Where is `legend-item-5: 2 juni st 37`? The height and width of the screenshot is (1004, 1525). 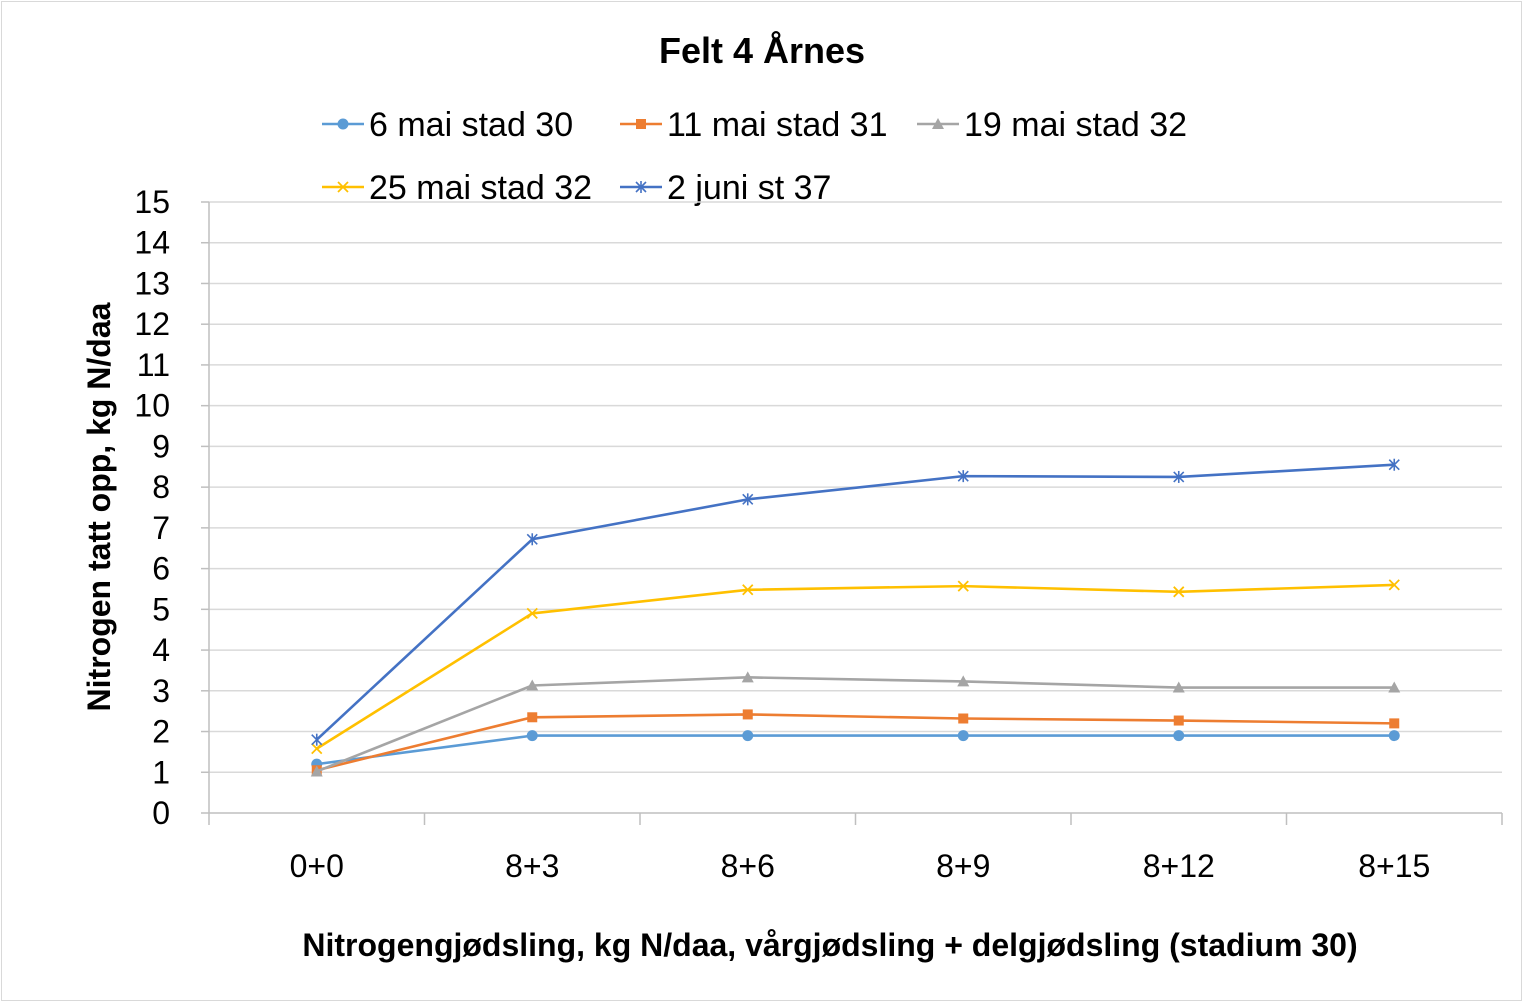
legend-item-5: 2 juni st 37 is located at coordinates (725, 188).